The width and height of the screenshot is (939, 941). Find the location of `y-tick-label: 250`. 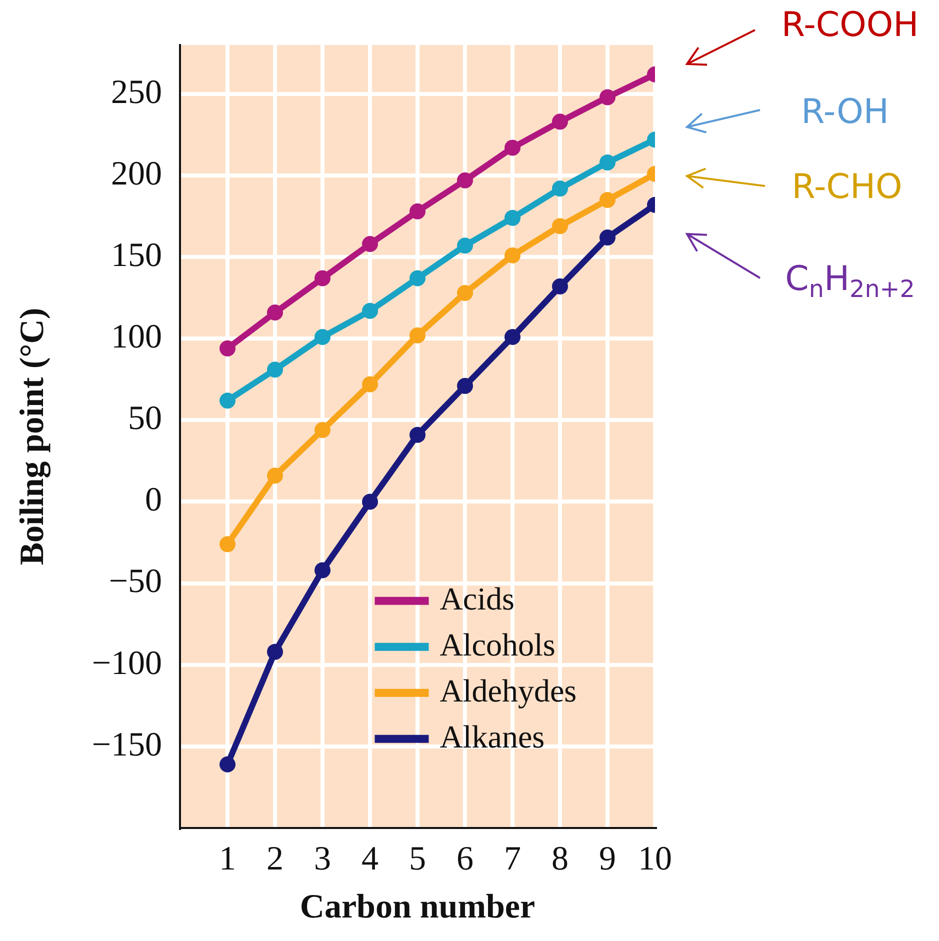

y-tick-label: 250 is located at coordinates (136, 92).